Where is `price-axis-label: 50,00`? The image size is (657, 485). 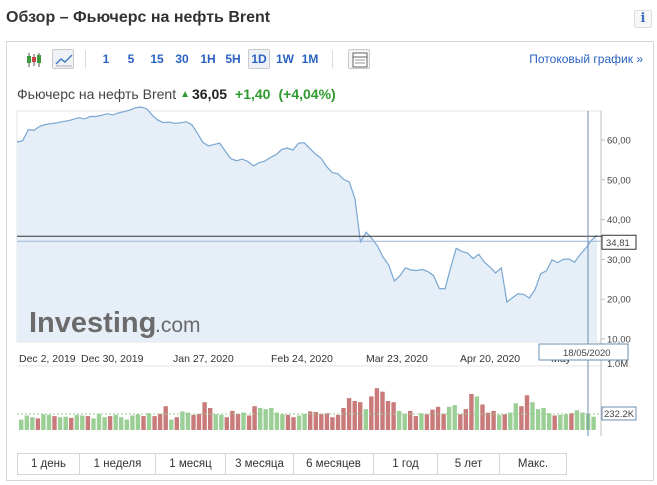 price-axis-label: 50,00 is located at coordinates (619, 180).